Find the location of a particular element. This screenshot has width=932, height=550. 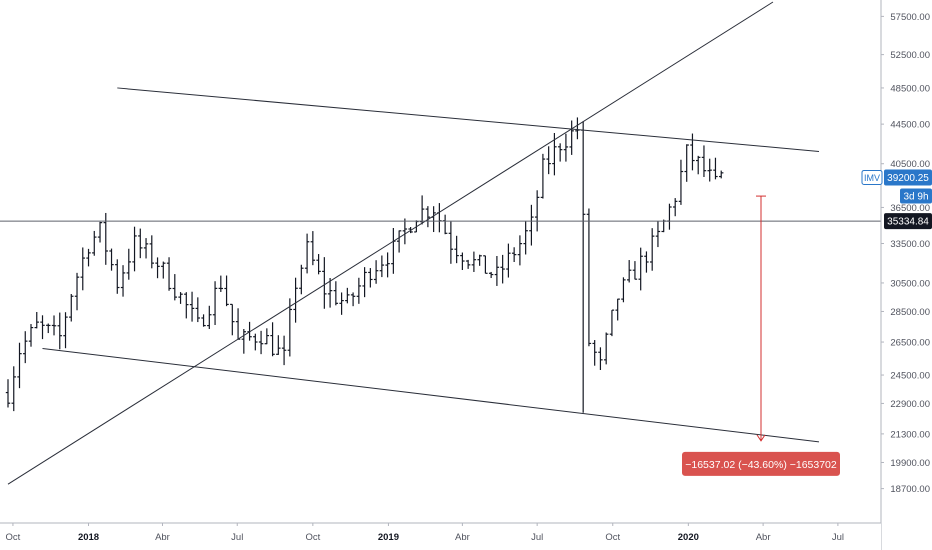

countdown-label: 3d 9h is located at coordinates (915, 196).